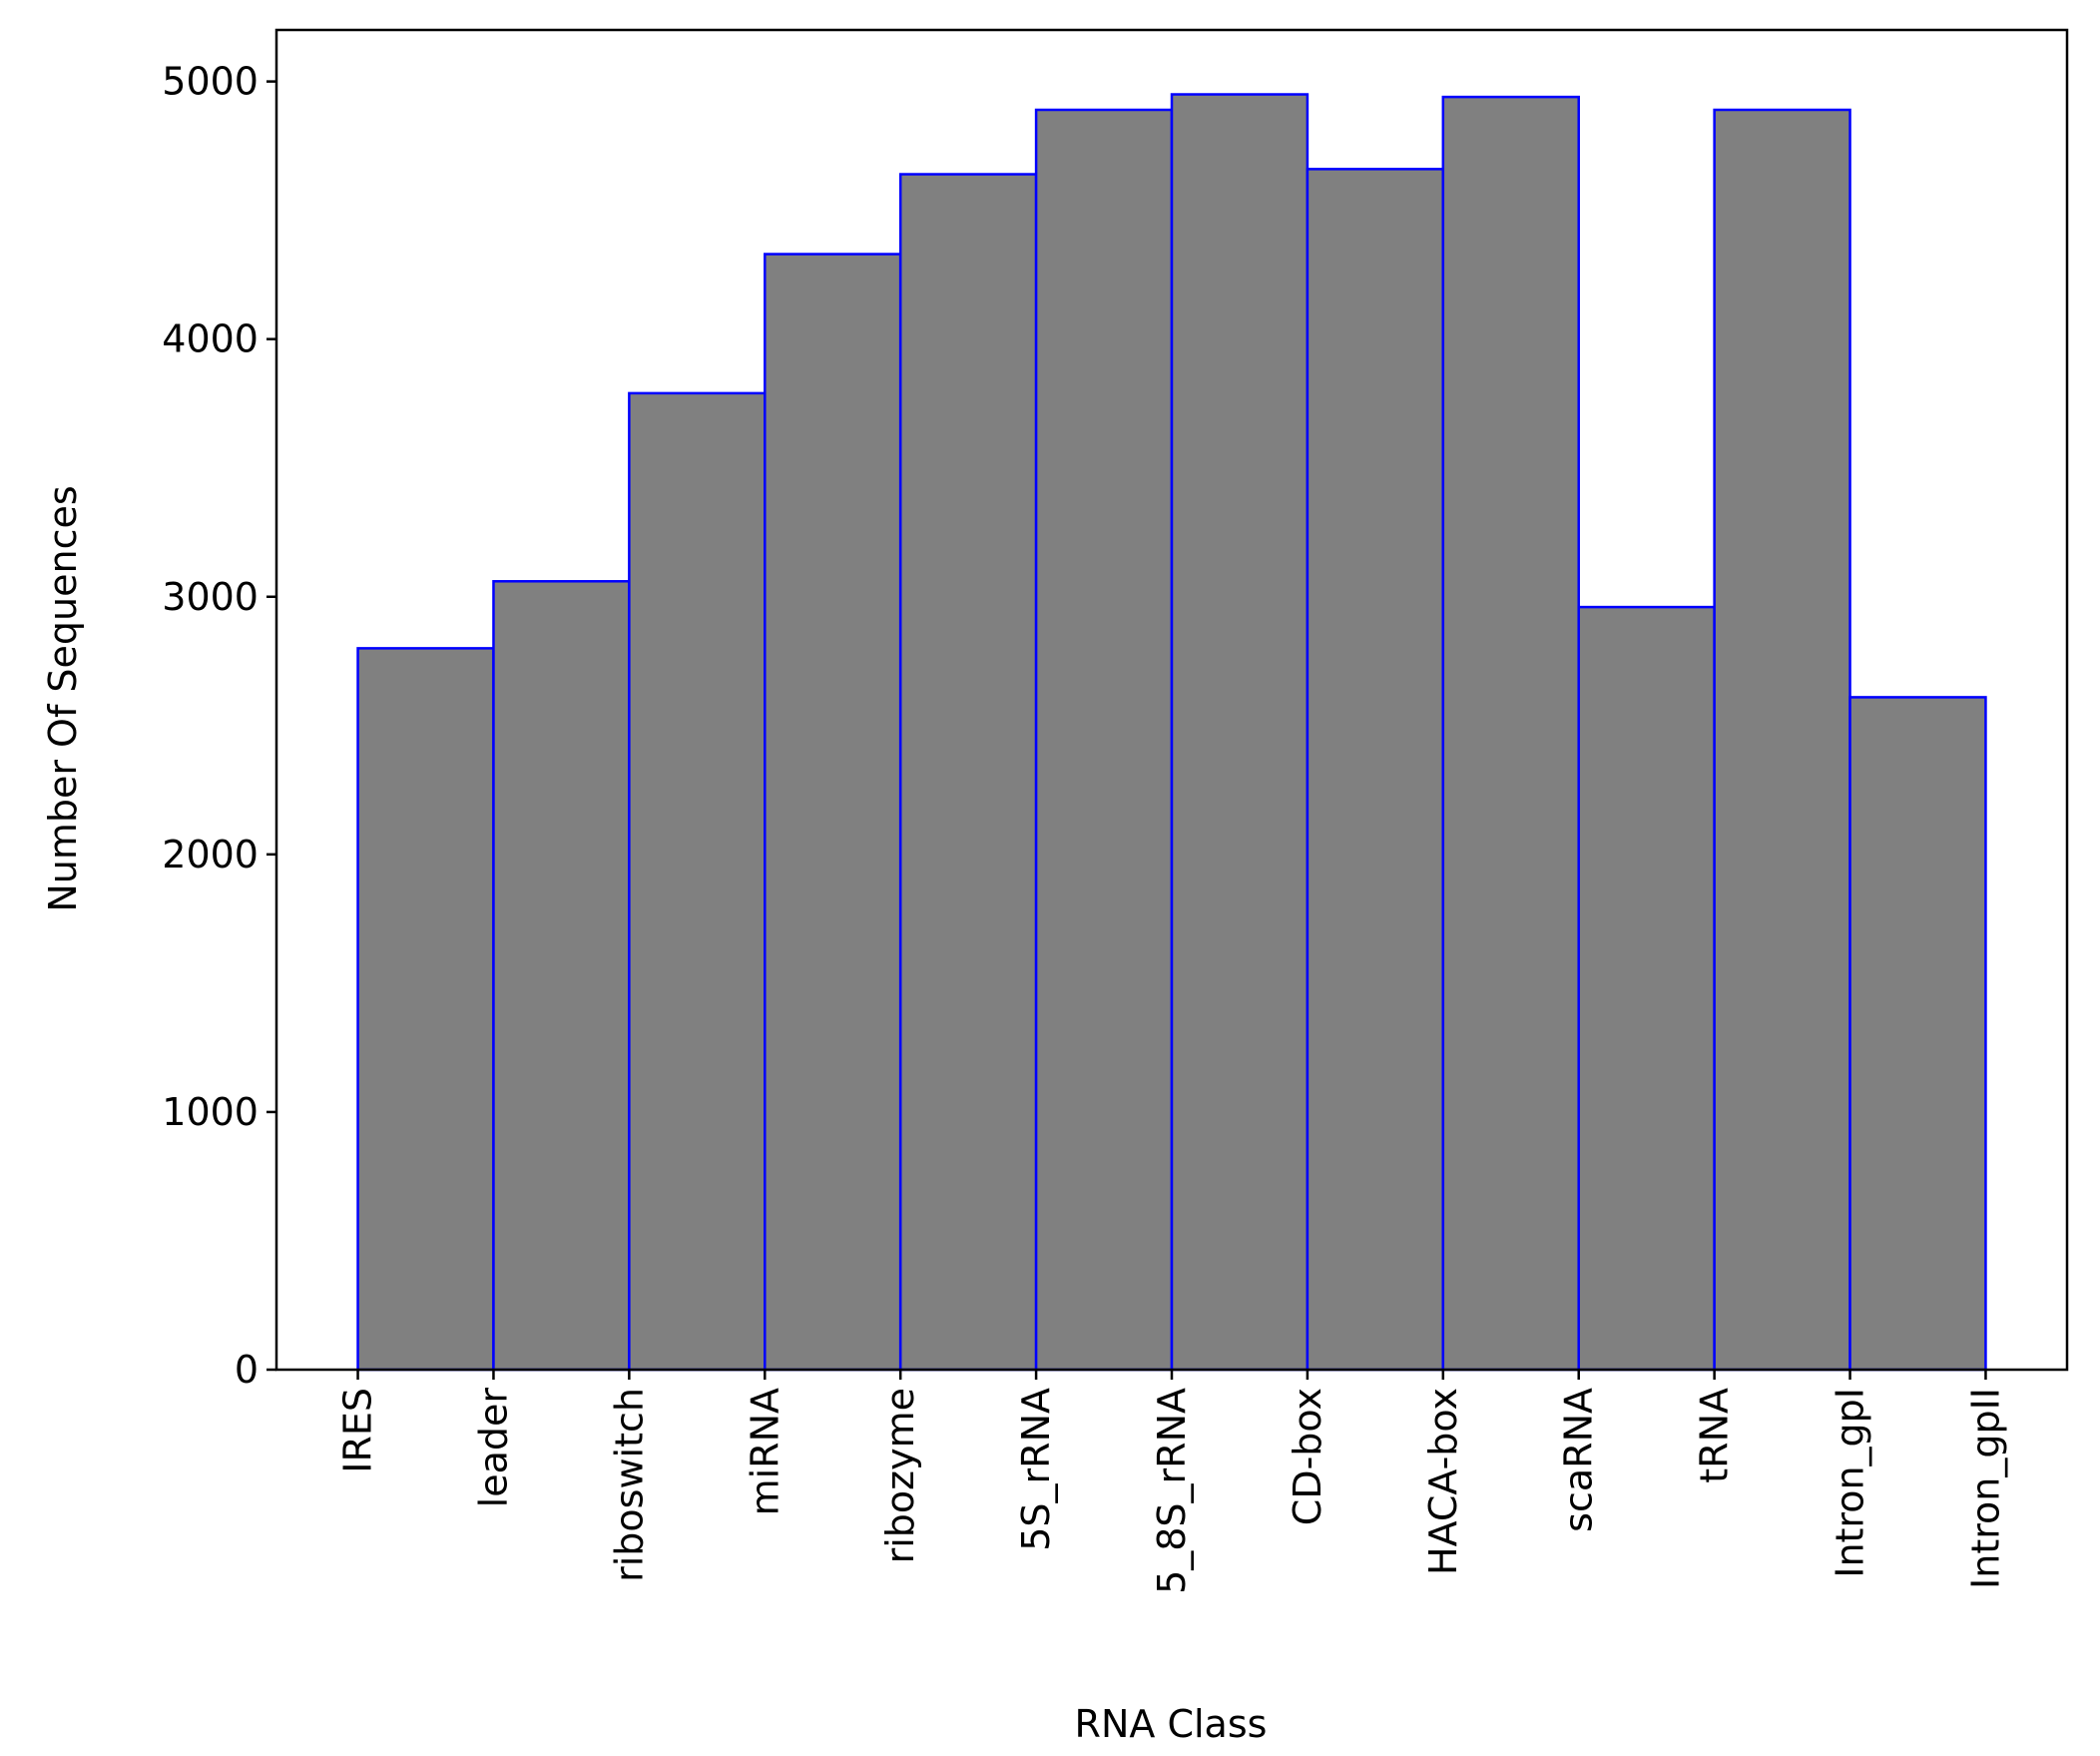  I want to click on x-tick-label: 5S_rRNA, so click(1036, 1469).